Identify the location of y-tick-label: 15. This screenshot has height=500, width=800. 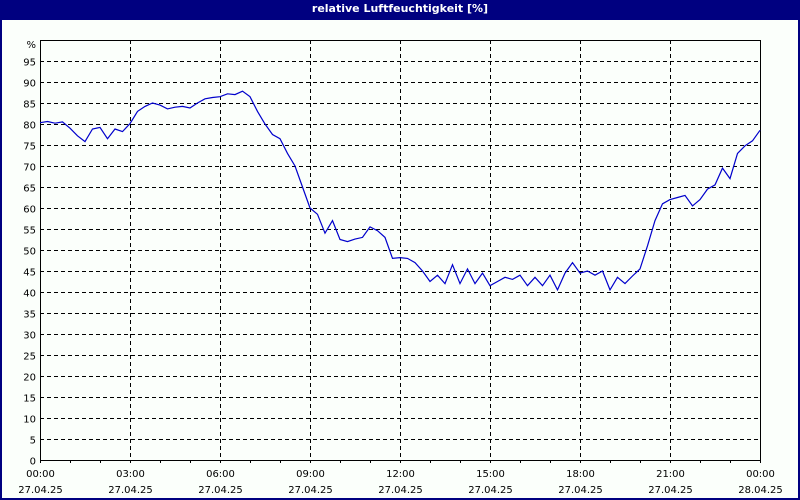
(29, 399).